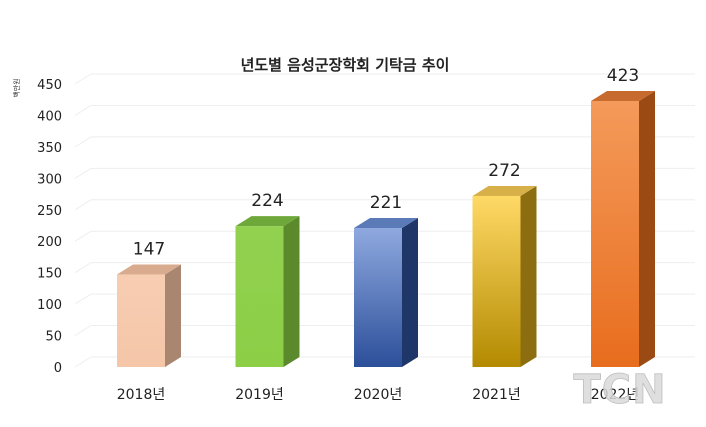  Describe the element at coordinates (49, 116) in the screenshot. I see `y-tick-label: 400` at that location.